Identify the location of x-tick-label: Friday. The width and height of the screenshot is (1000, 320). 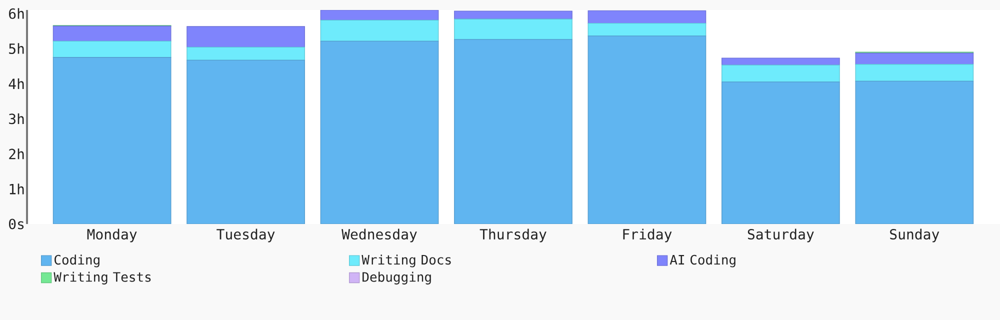
(647, 235).